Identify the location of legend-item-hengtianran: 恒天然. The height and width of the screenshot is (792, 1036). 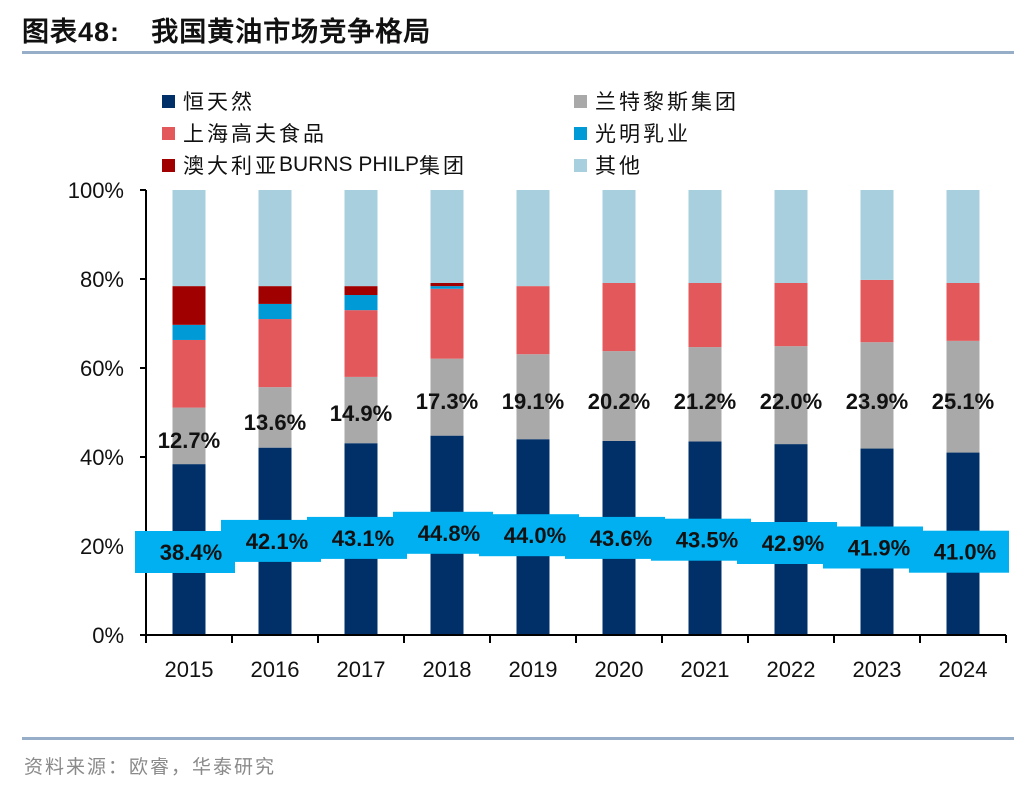
(208, 101).